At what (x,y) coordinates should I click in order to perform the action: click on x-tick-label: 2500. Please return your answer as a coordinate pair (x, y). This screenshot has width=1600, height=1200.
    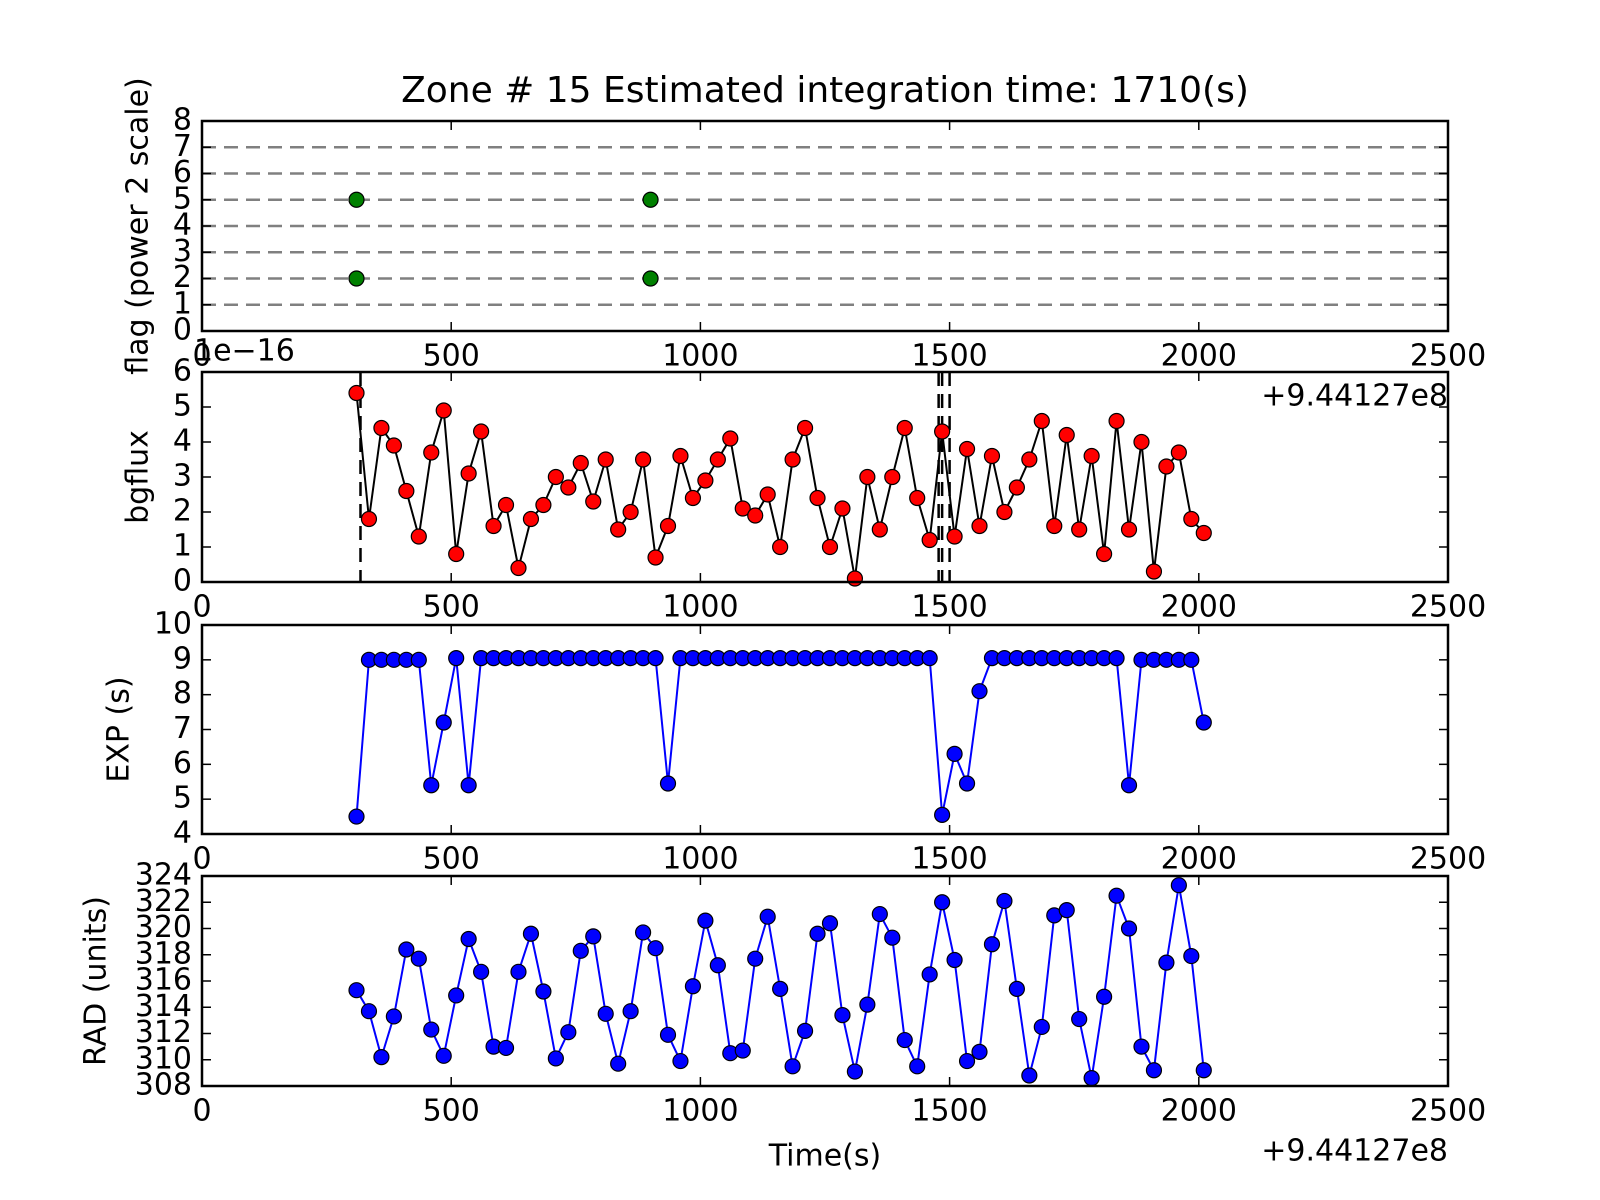
    Looking at the image, I should click on (1448, 1111).